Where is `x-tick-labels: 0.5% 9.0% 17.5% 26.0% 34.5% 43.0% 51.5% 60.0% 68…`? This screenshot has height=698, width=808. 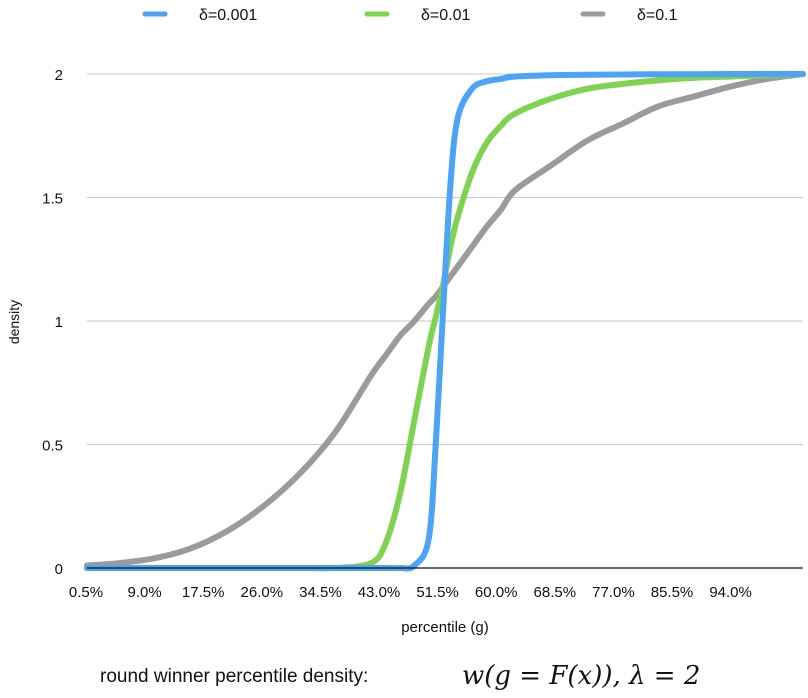 x-tick-labels: 0.5% 9.0% 17.5% 26.0% 34.5% 43.0% 51.5% 60.0% 68… is located at coordinates (410, 592).